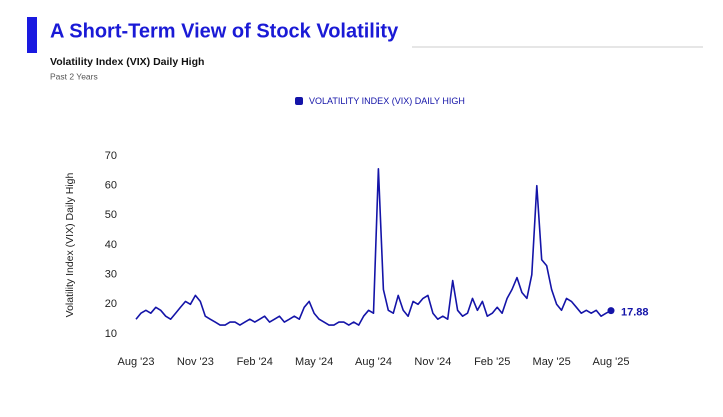  Describe the element at coordinates (255, 362) in the screenshot. I see `x-tick-label: Feb '24` at that location.